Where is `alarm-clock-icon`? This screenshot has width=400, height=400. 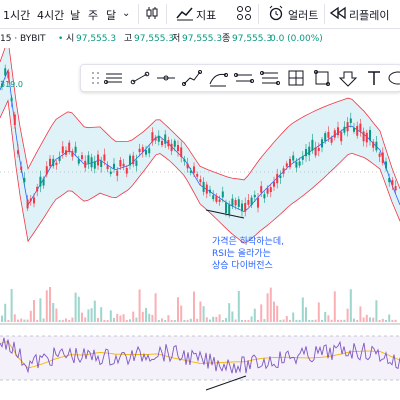
alarm-clock-icon is located at coordinates (276, 15).